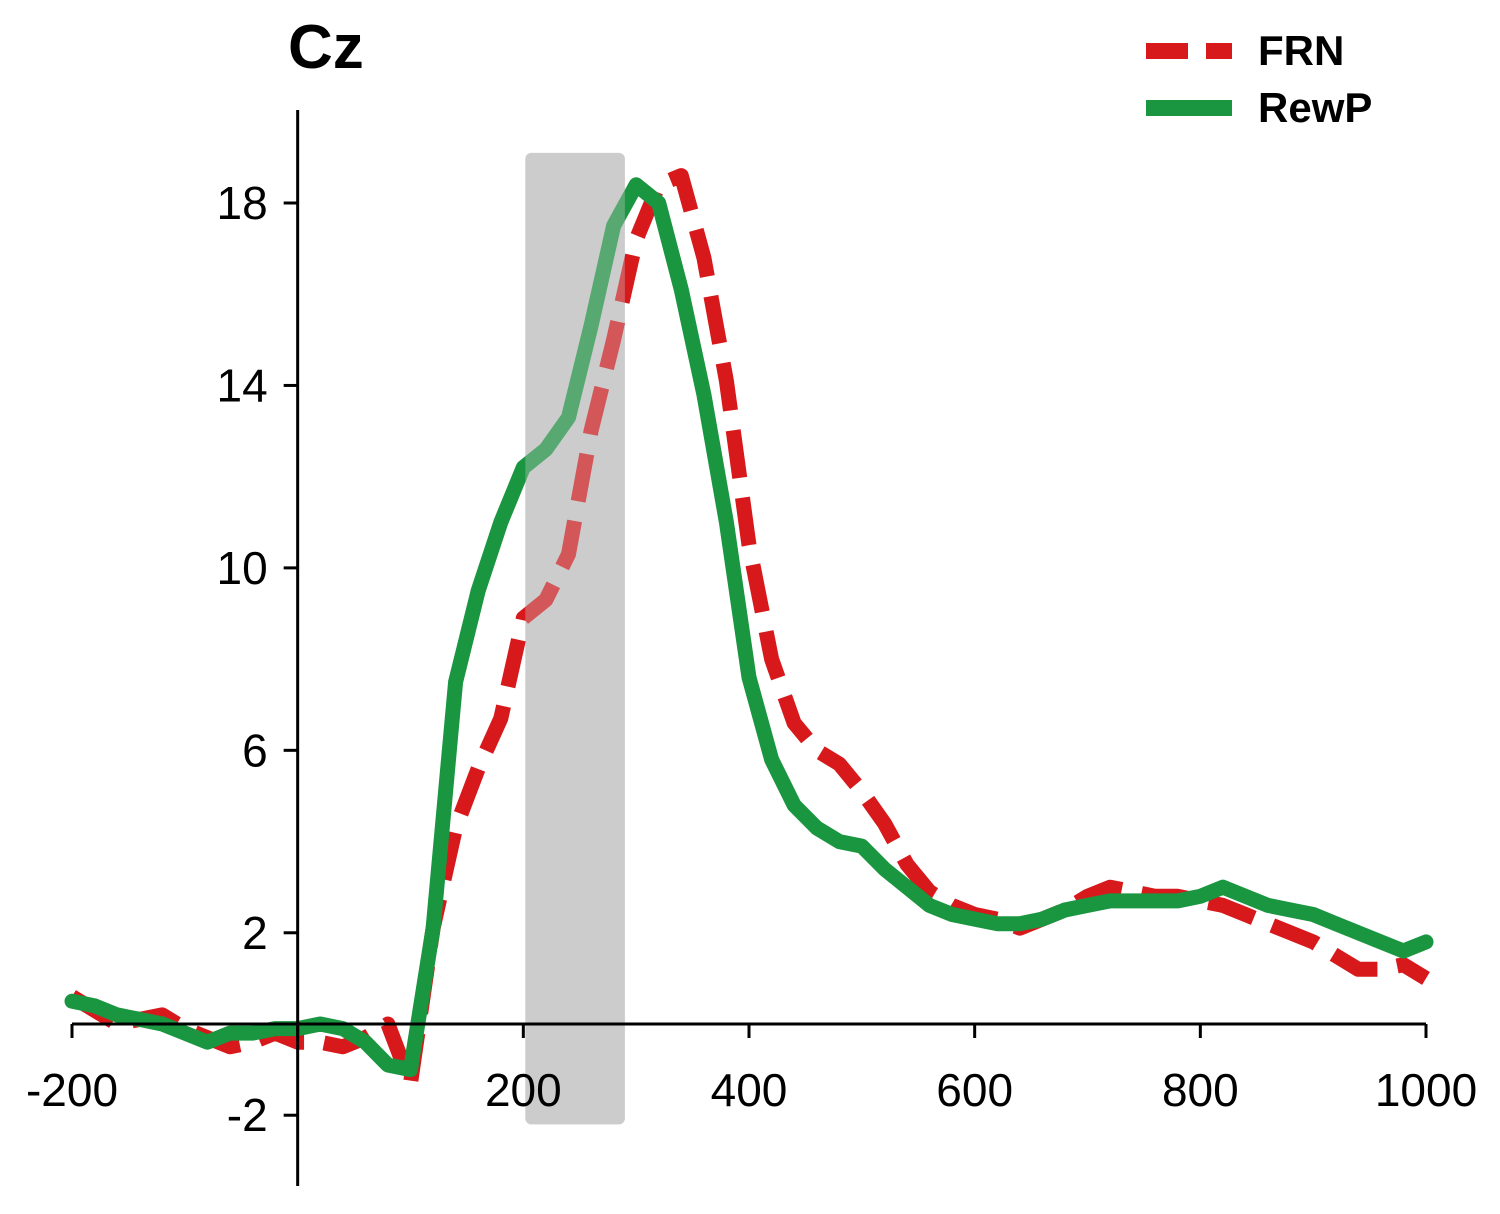  What do you see at coordinates (1315, 107) in the screenshot?
I see `legend-label-rewp: RewP` at bounding box center [1315, 107].